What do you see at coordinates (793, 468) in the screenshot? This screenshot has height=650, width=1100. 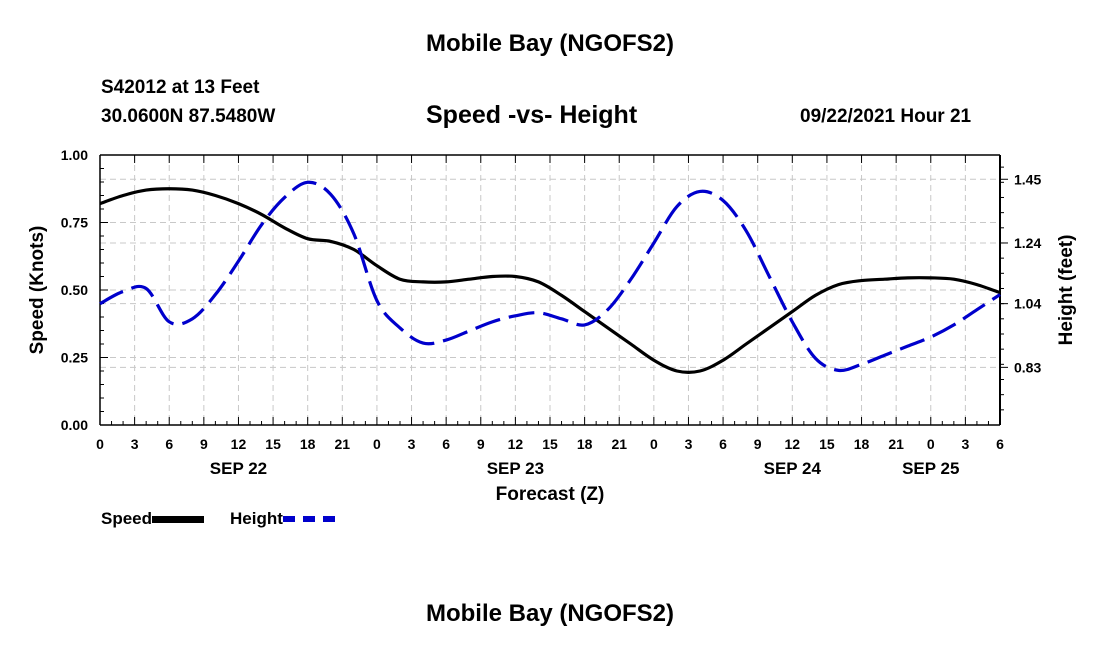 I see `day-label: SEP 24` at bounding box center [793, 468].